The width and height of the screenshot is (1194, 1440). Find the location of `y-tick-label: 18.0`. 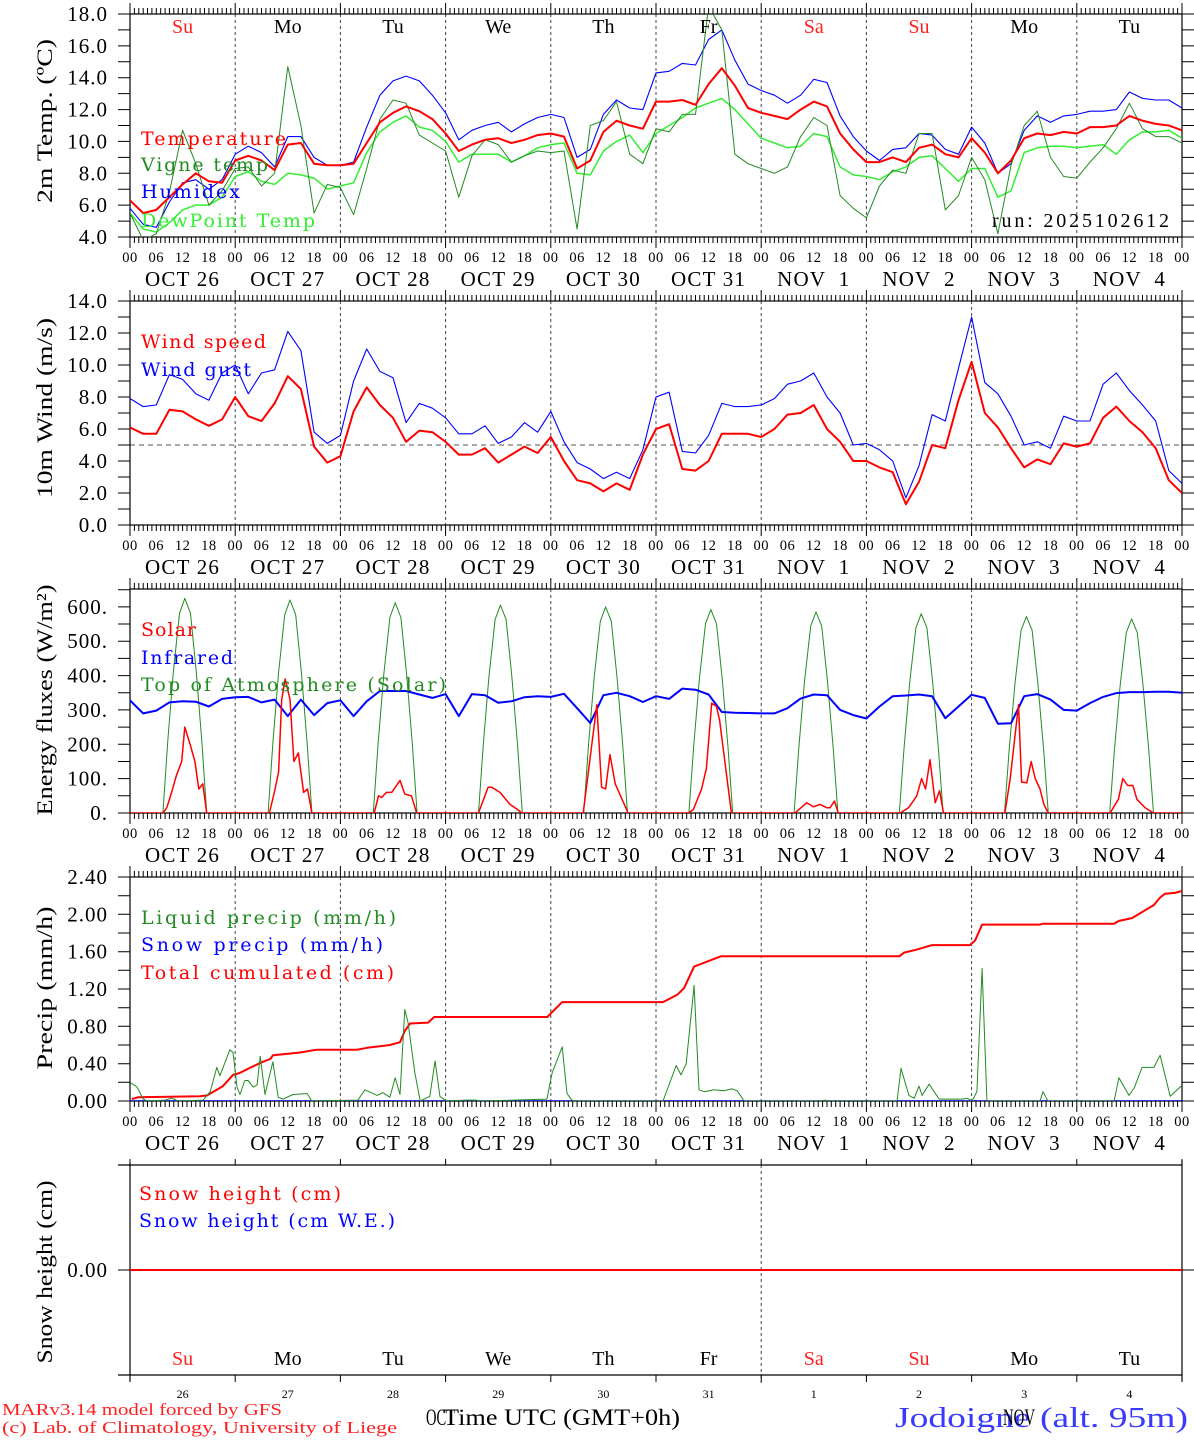

y-tick-label: 18.0 is located at coordinates (87, 14).